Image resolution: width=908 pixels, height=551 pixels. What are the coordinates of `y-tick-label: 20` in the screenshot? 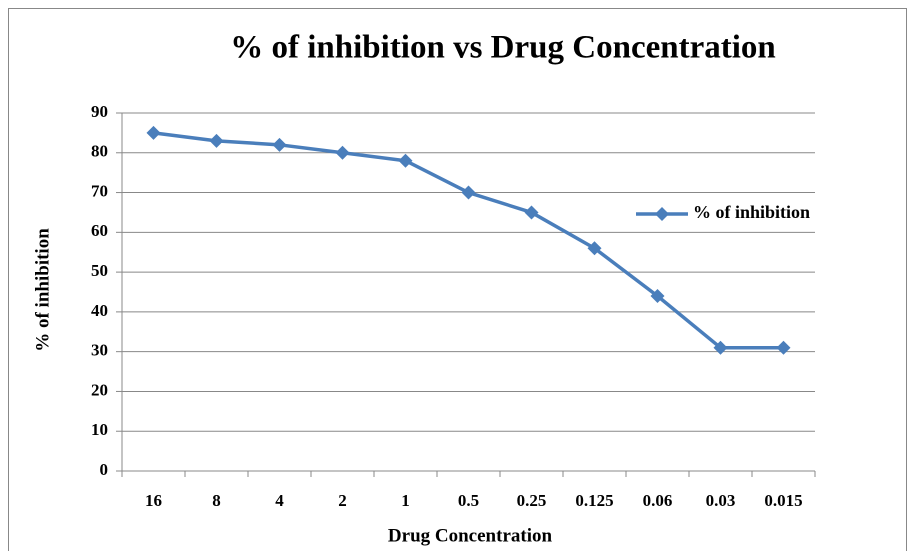 It's located at (99, 389).